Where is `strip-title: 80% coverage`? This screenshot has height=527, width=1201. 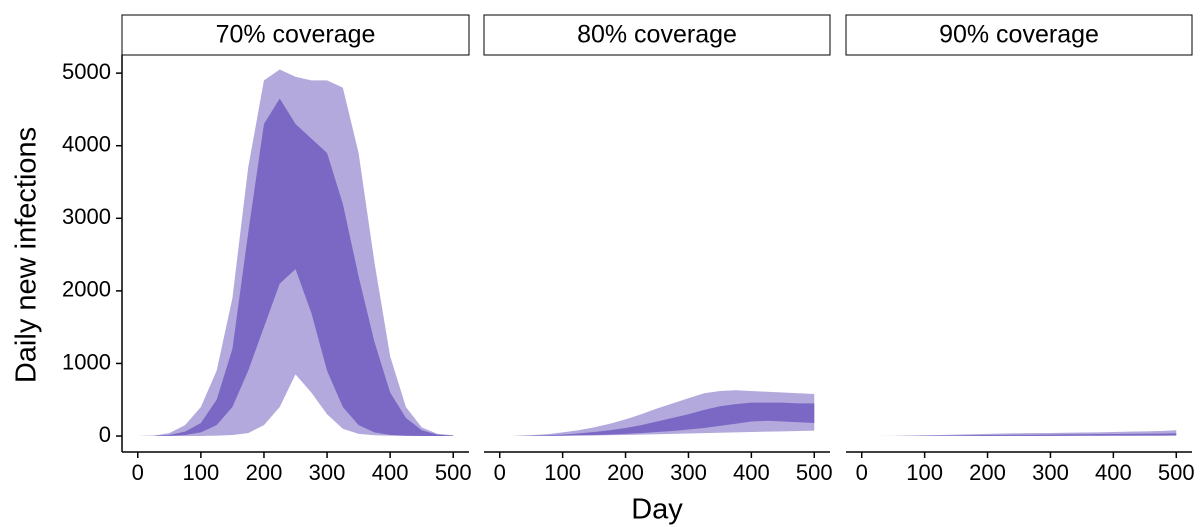 strip-title: 80% coverage is located at coordinates (657, 35).